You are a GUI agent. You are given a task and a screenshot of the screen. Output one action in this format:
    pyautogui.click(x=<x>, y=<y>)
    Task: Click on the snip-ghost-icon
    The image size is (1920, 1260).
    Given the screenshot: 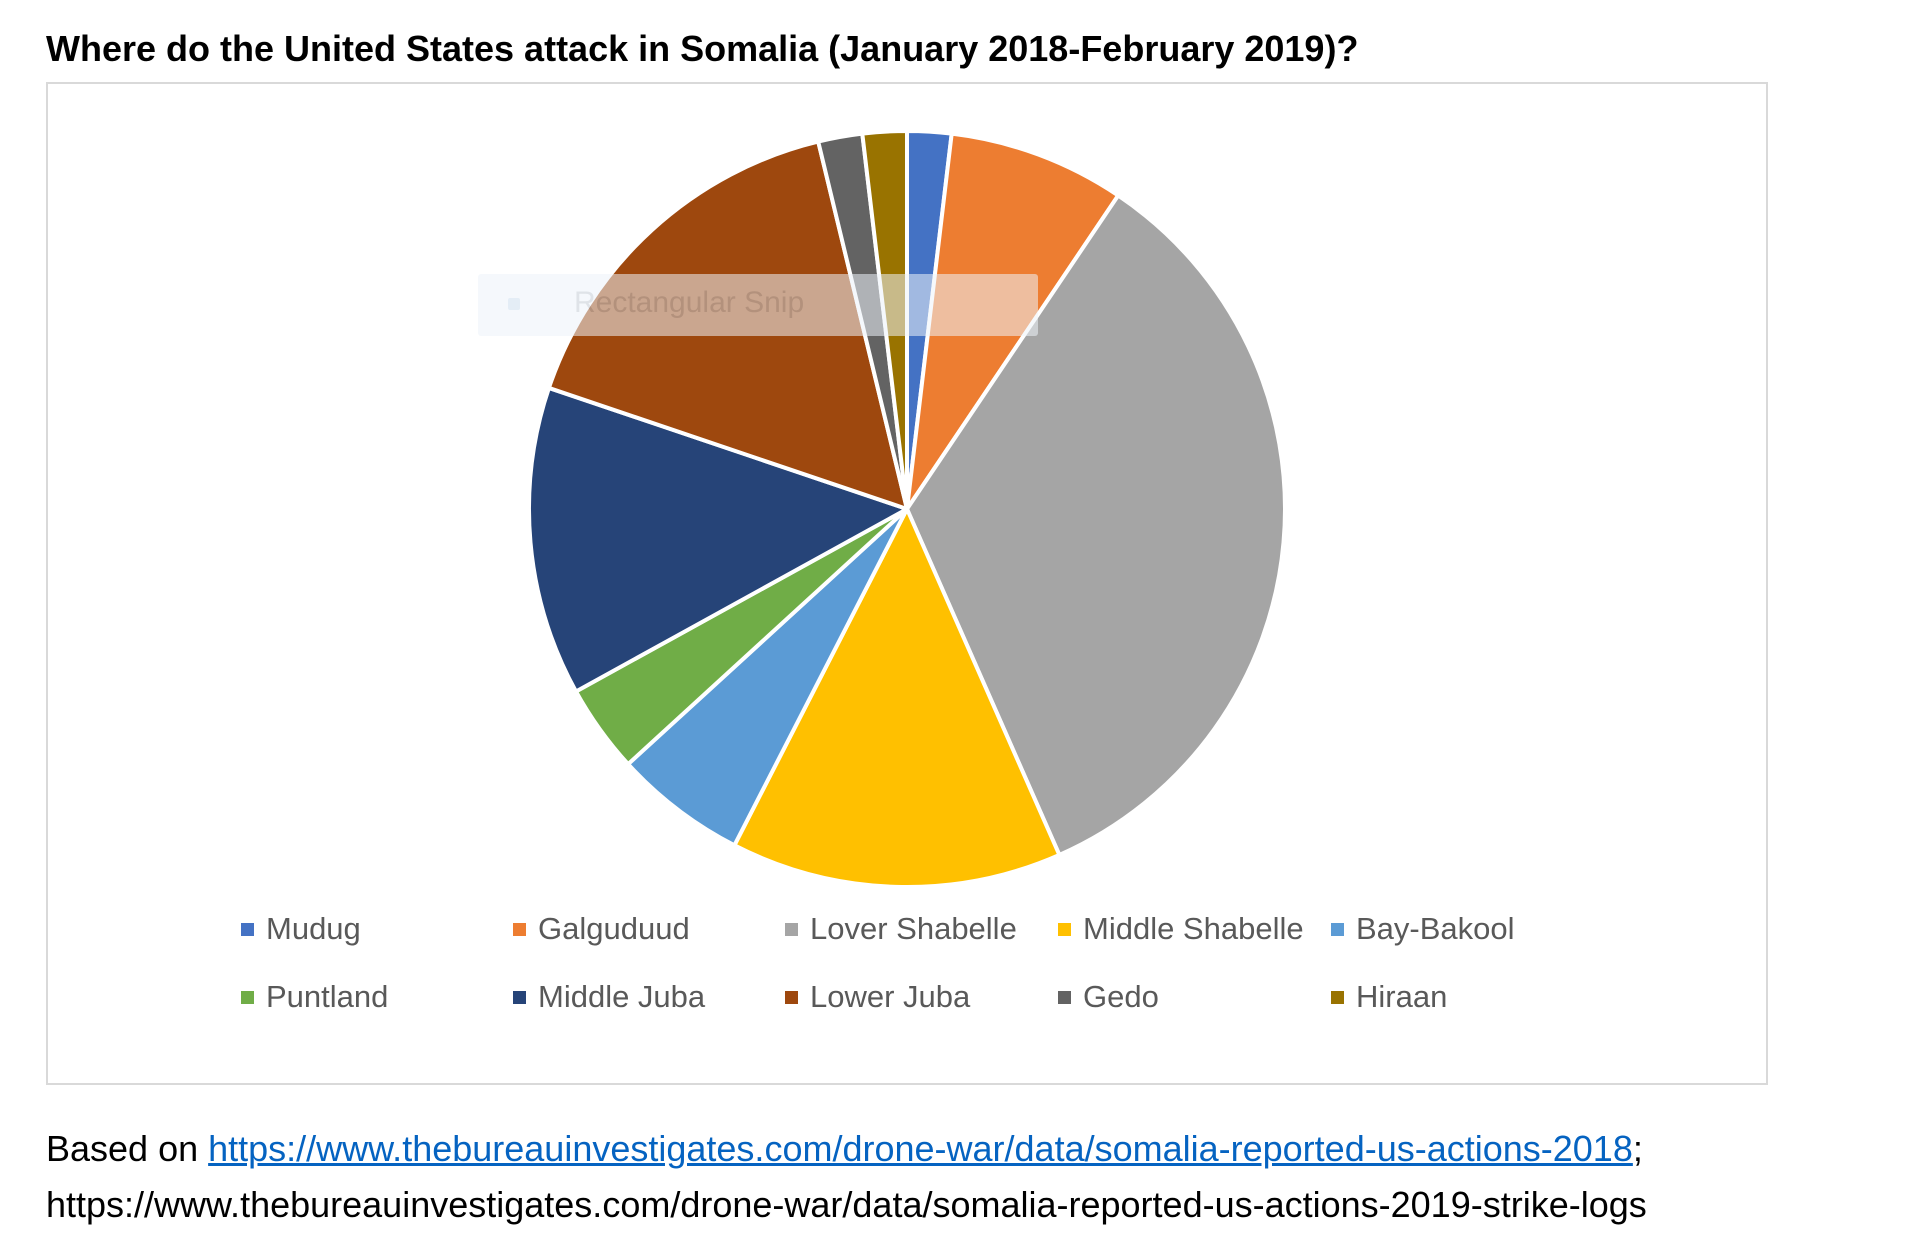 What is the action you would take?
    pyautogui.click(x=514, y=304)
    